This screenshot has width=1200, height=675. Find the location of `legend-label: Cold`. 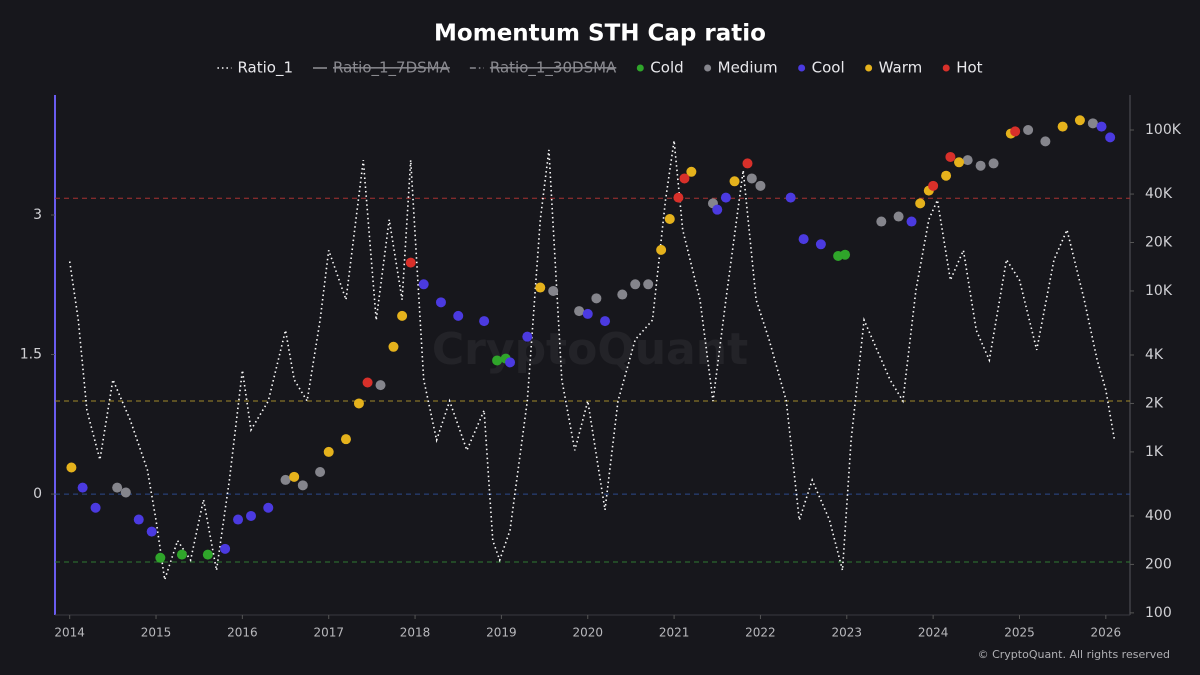

legend-label: Cold is located at coordinates (666, 68).